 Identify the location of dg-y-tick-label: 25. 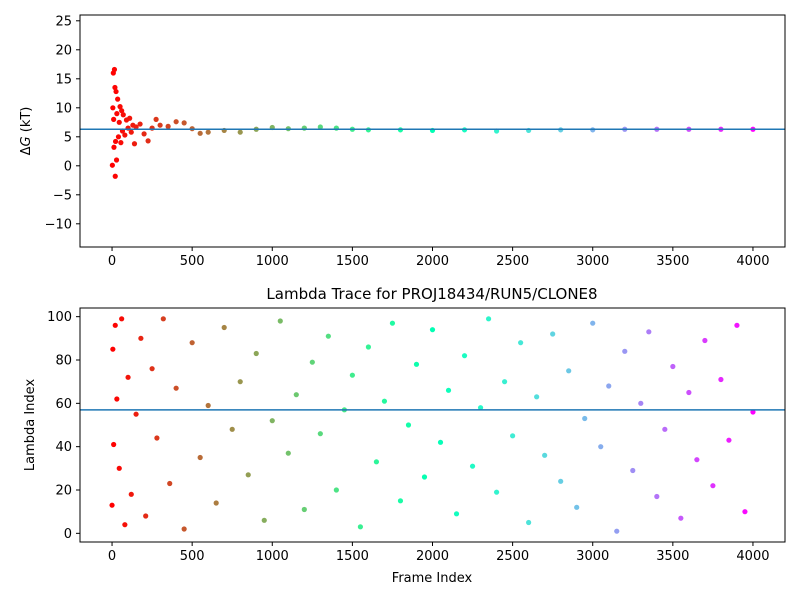
(63, 21).